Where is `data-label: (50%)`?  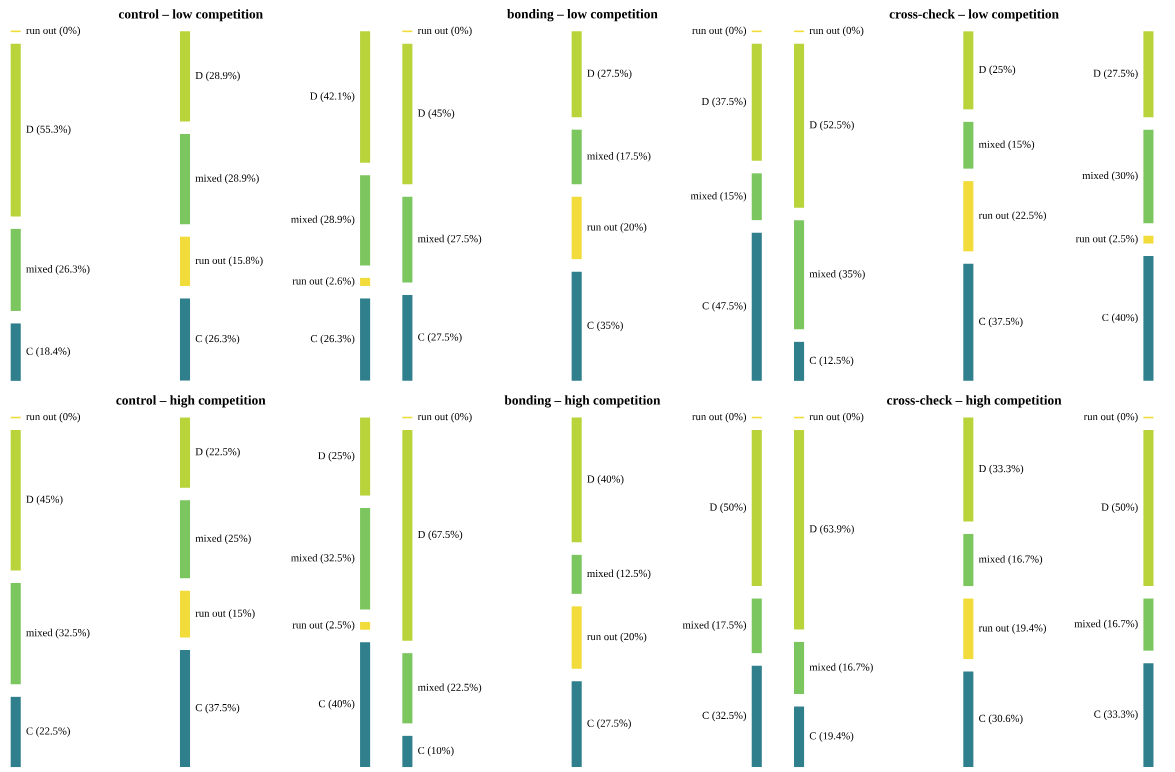 data-label: (50%) is located at coordinates (1124, 508).